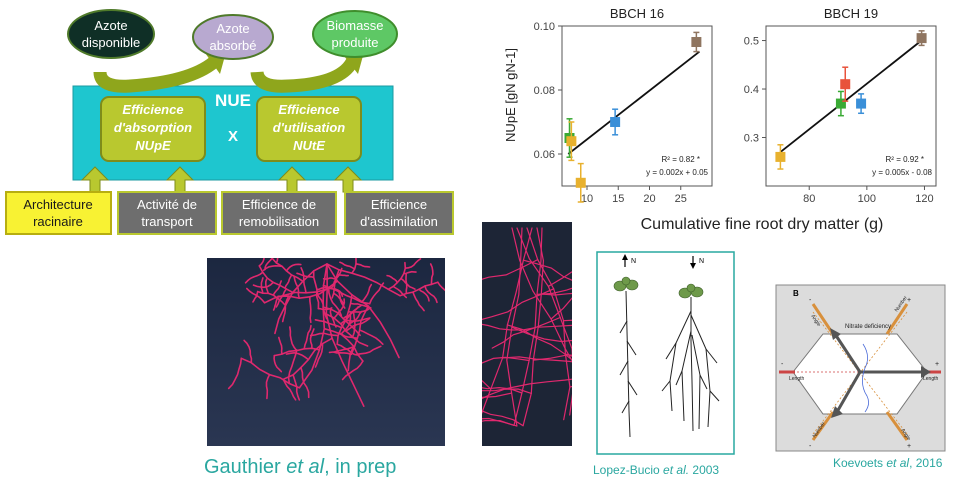  What do you see at coordinates (233, 100) in the screenshot?
I see `nue-label: NUE` at bounding box center [233, 100].